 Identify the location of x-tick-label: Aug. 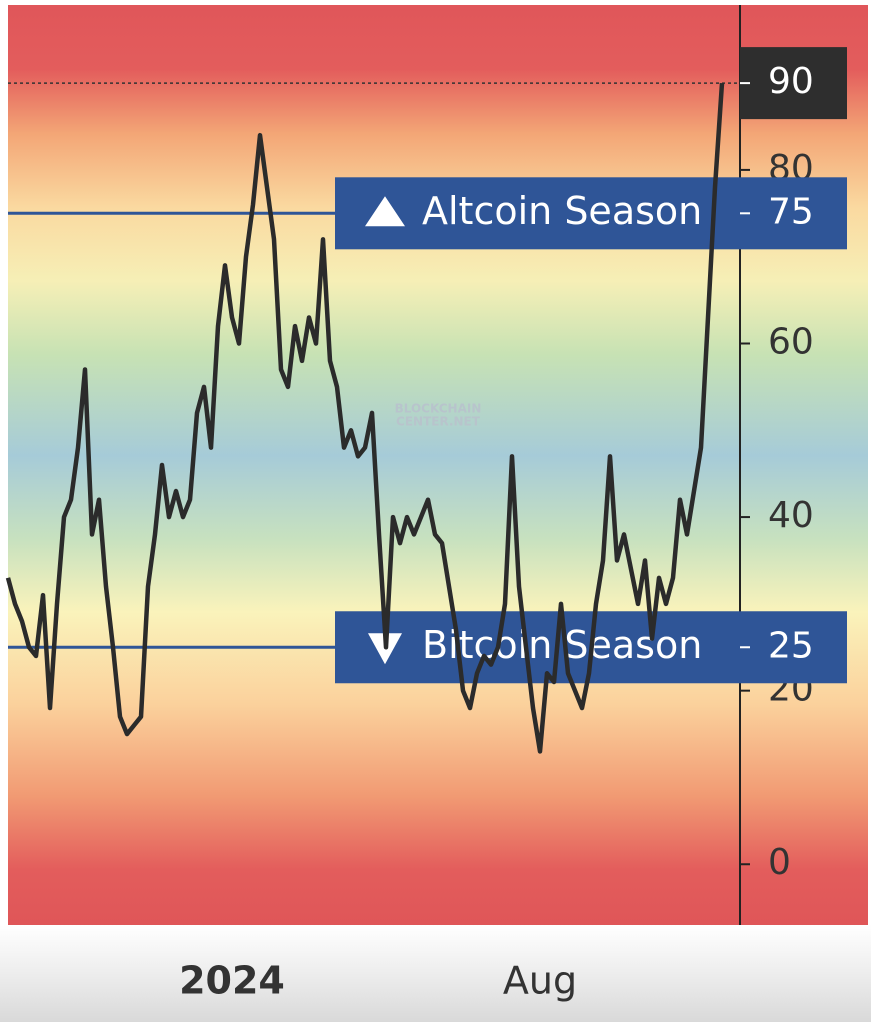
(540, 981).